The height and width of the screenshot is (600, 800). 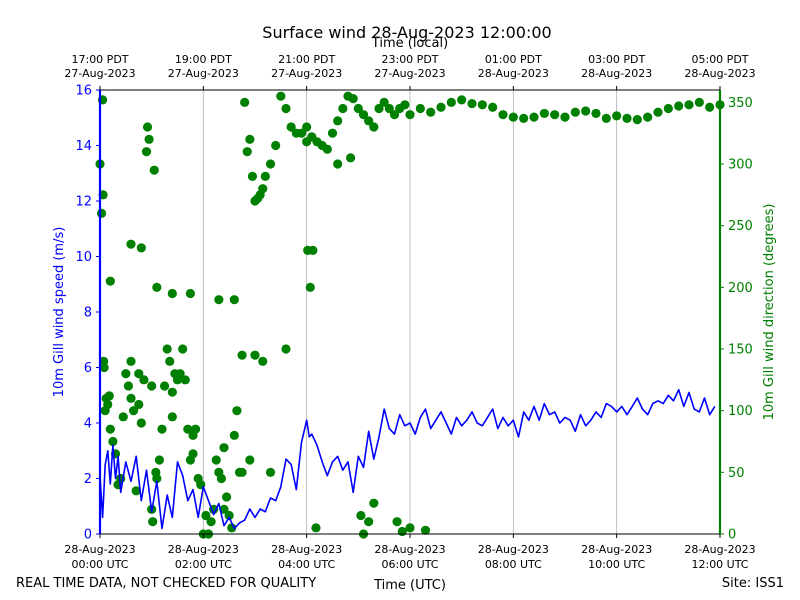 What do you see at coordinates (752, 583) in the screenshot?
I see `site-label: Site: ISS1` at bounding box center [752, 583].